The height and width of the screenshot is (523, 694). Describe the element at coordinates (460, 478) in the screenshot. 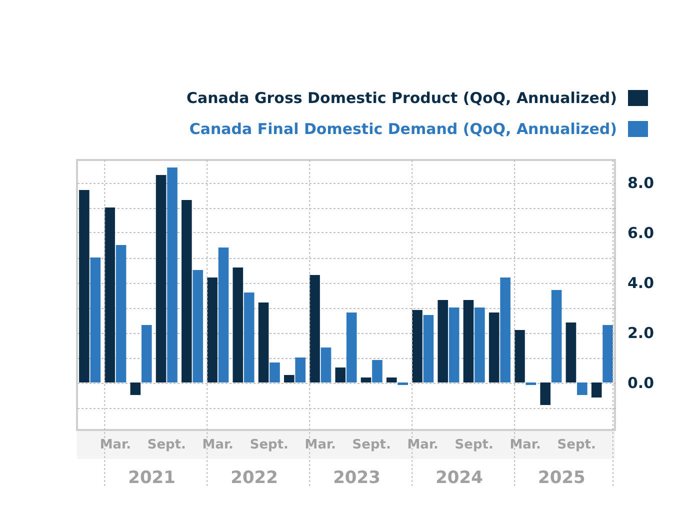

I see `text: 2024` at that location.